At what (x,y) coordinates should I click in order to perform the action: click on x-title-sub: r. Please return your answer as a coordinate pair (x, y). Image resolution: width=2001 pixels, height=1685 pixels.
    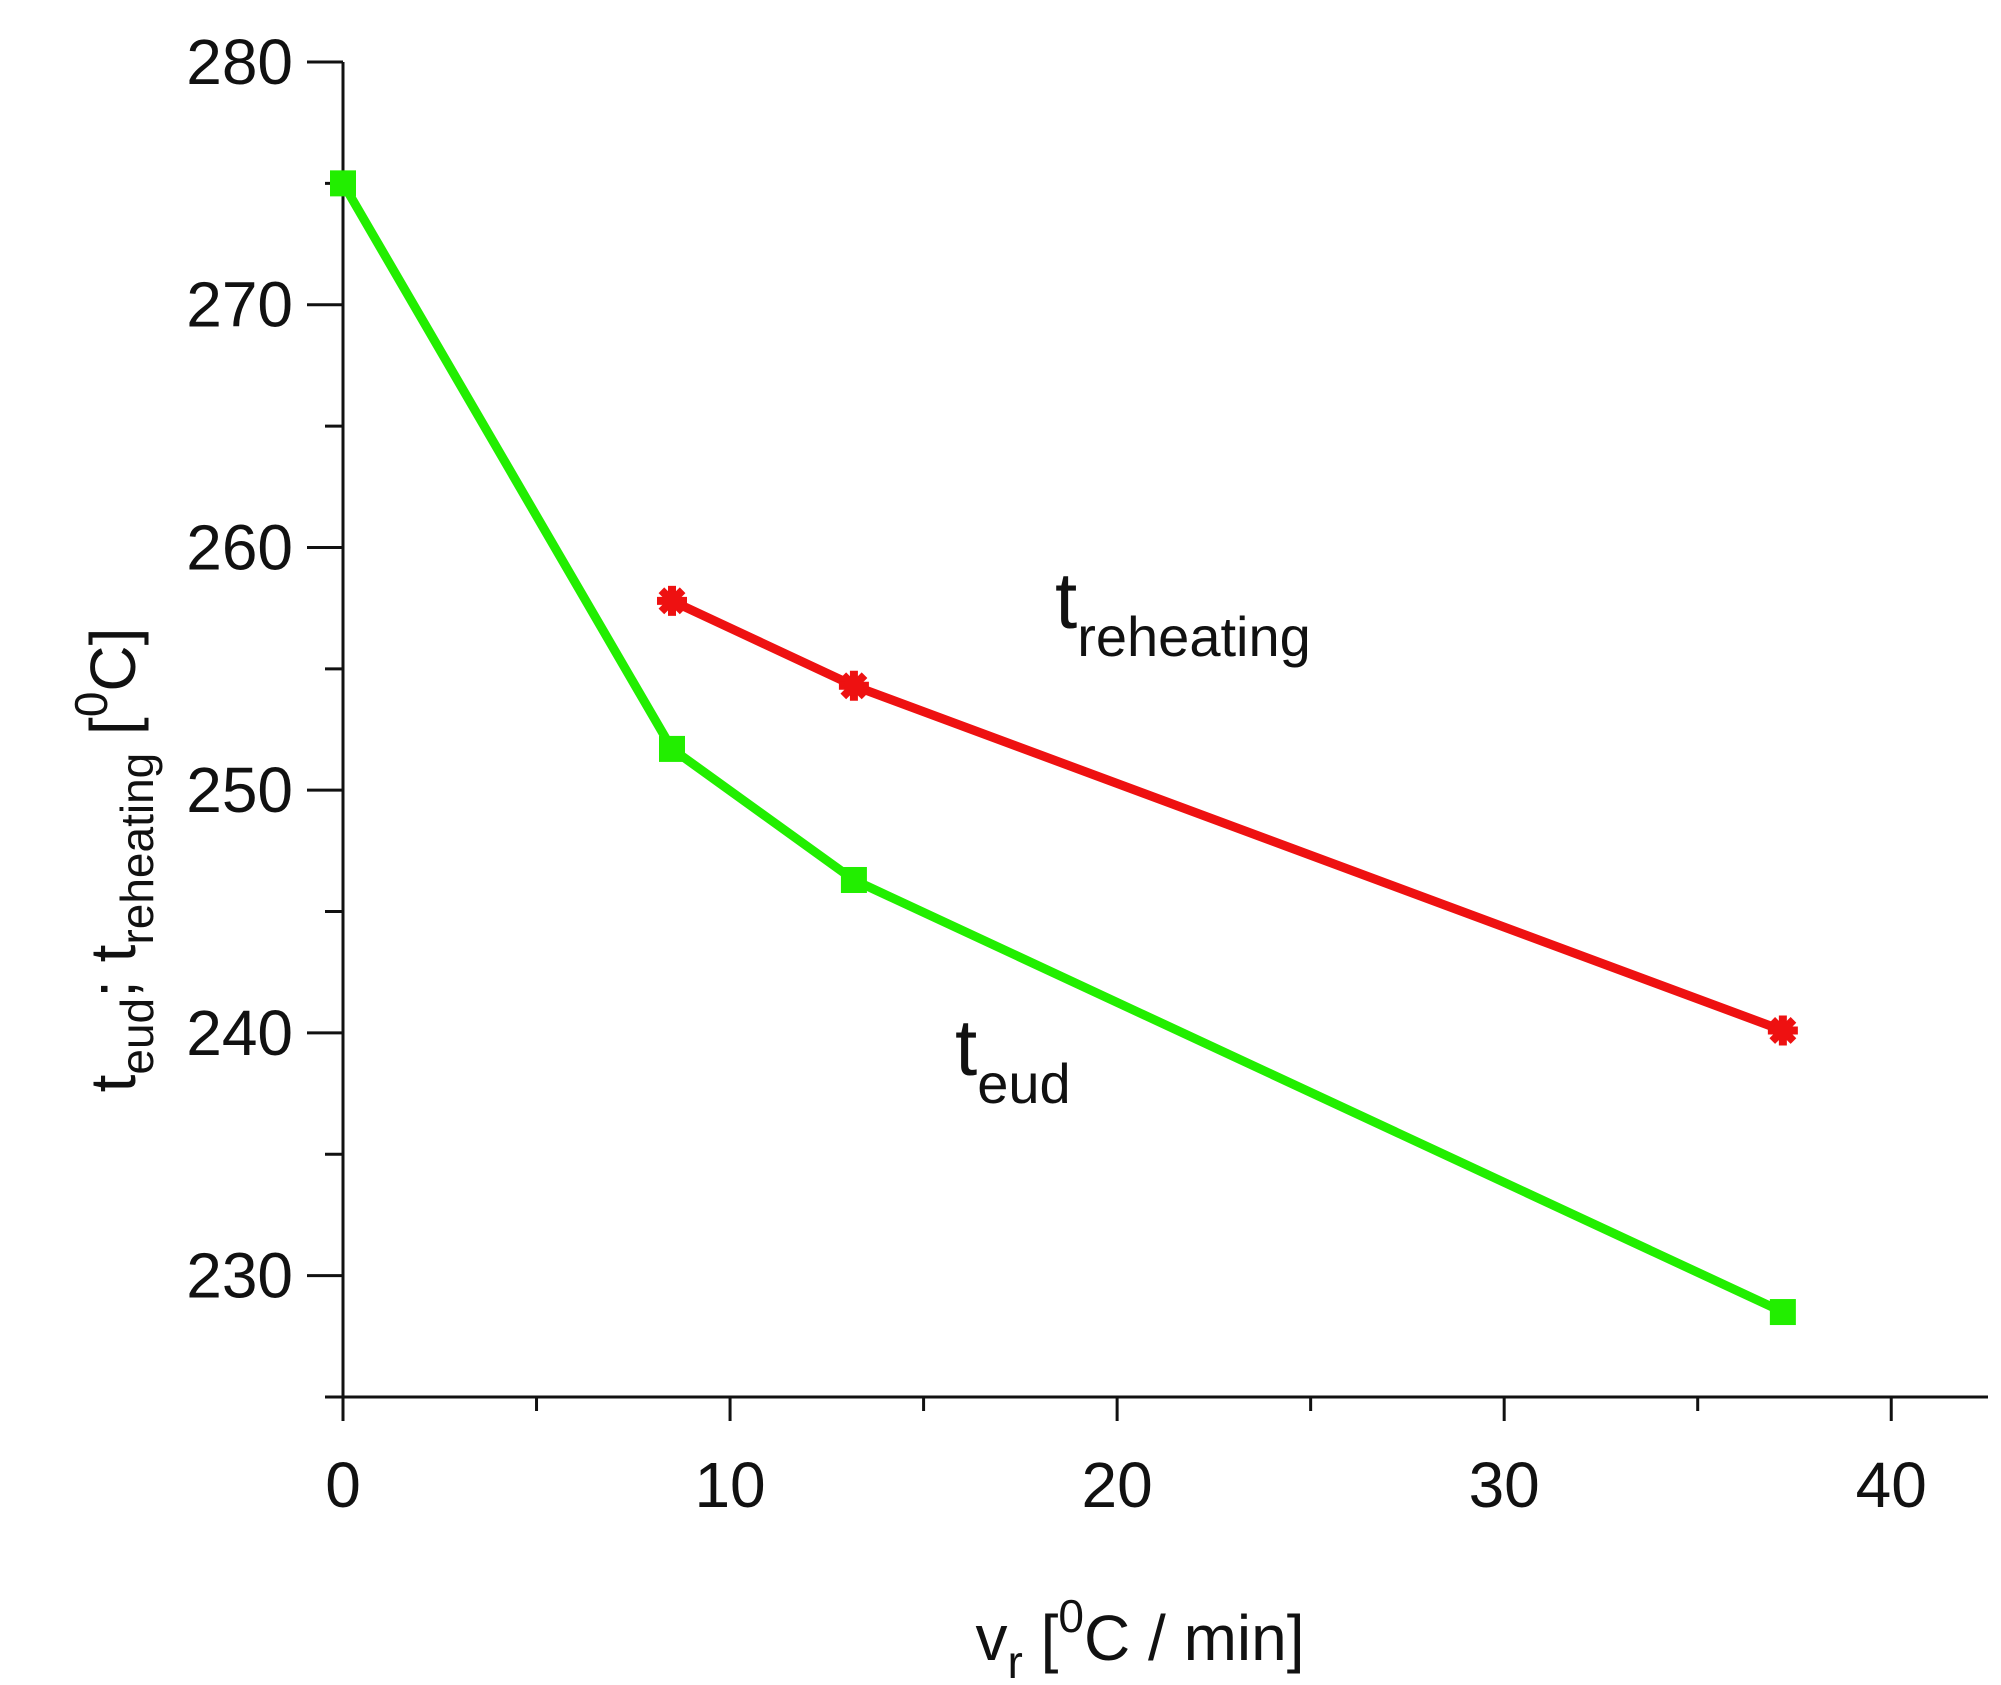
    Looking at the image, I should click on (1015, 1660).